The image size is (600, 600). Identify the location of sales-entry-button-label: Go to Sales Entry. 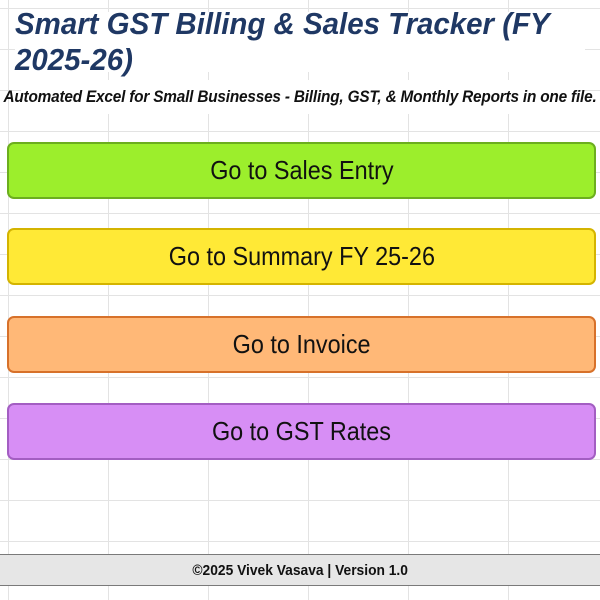
(301, 170).